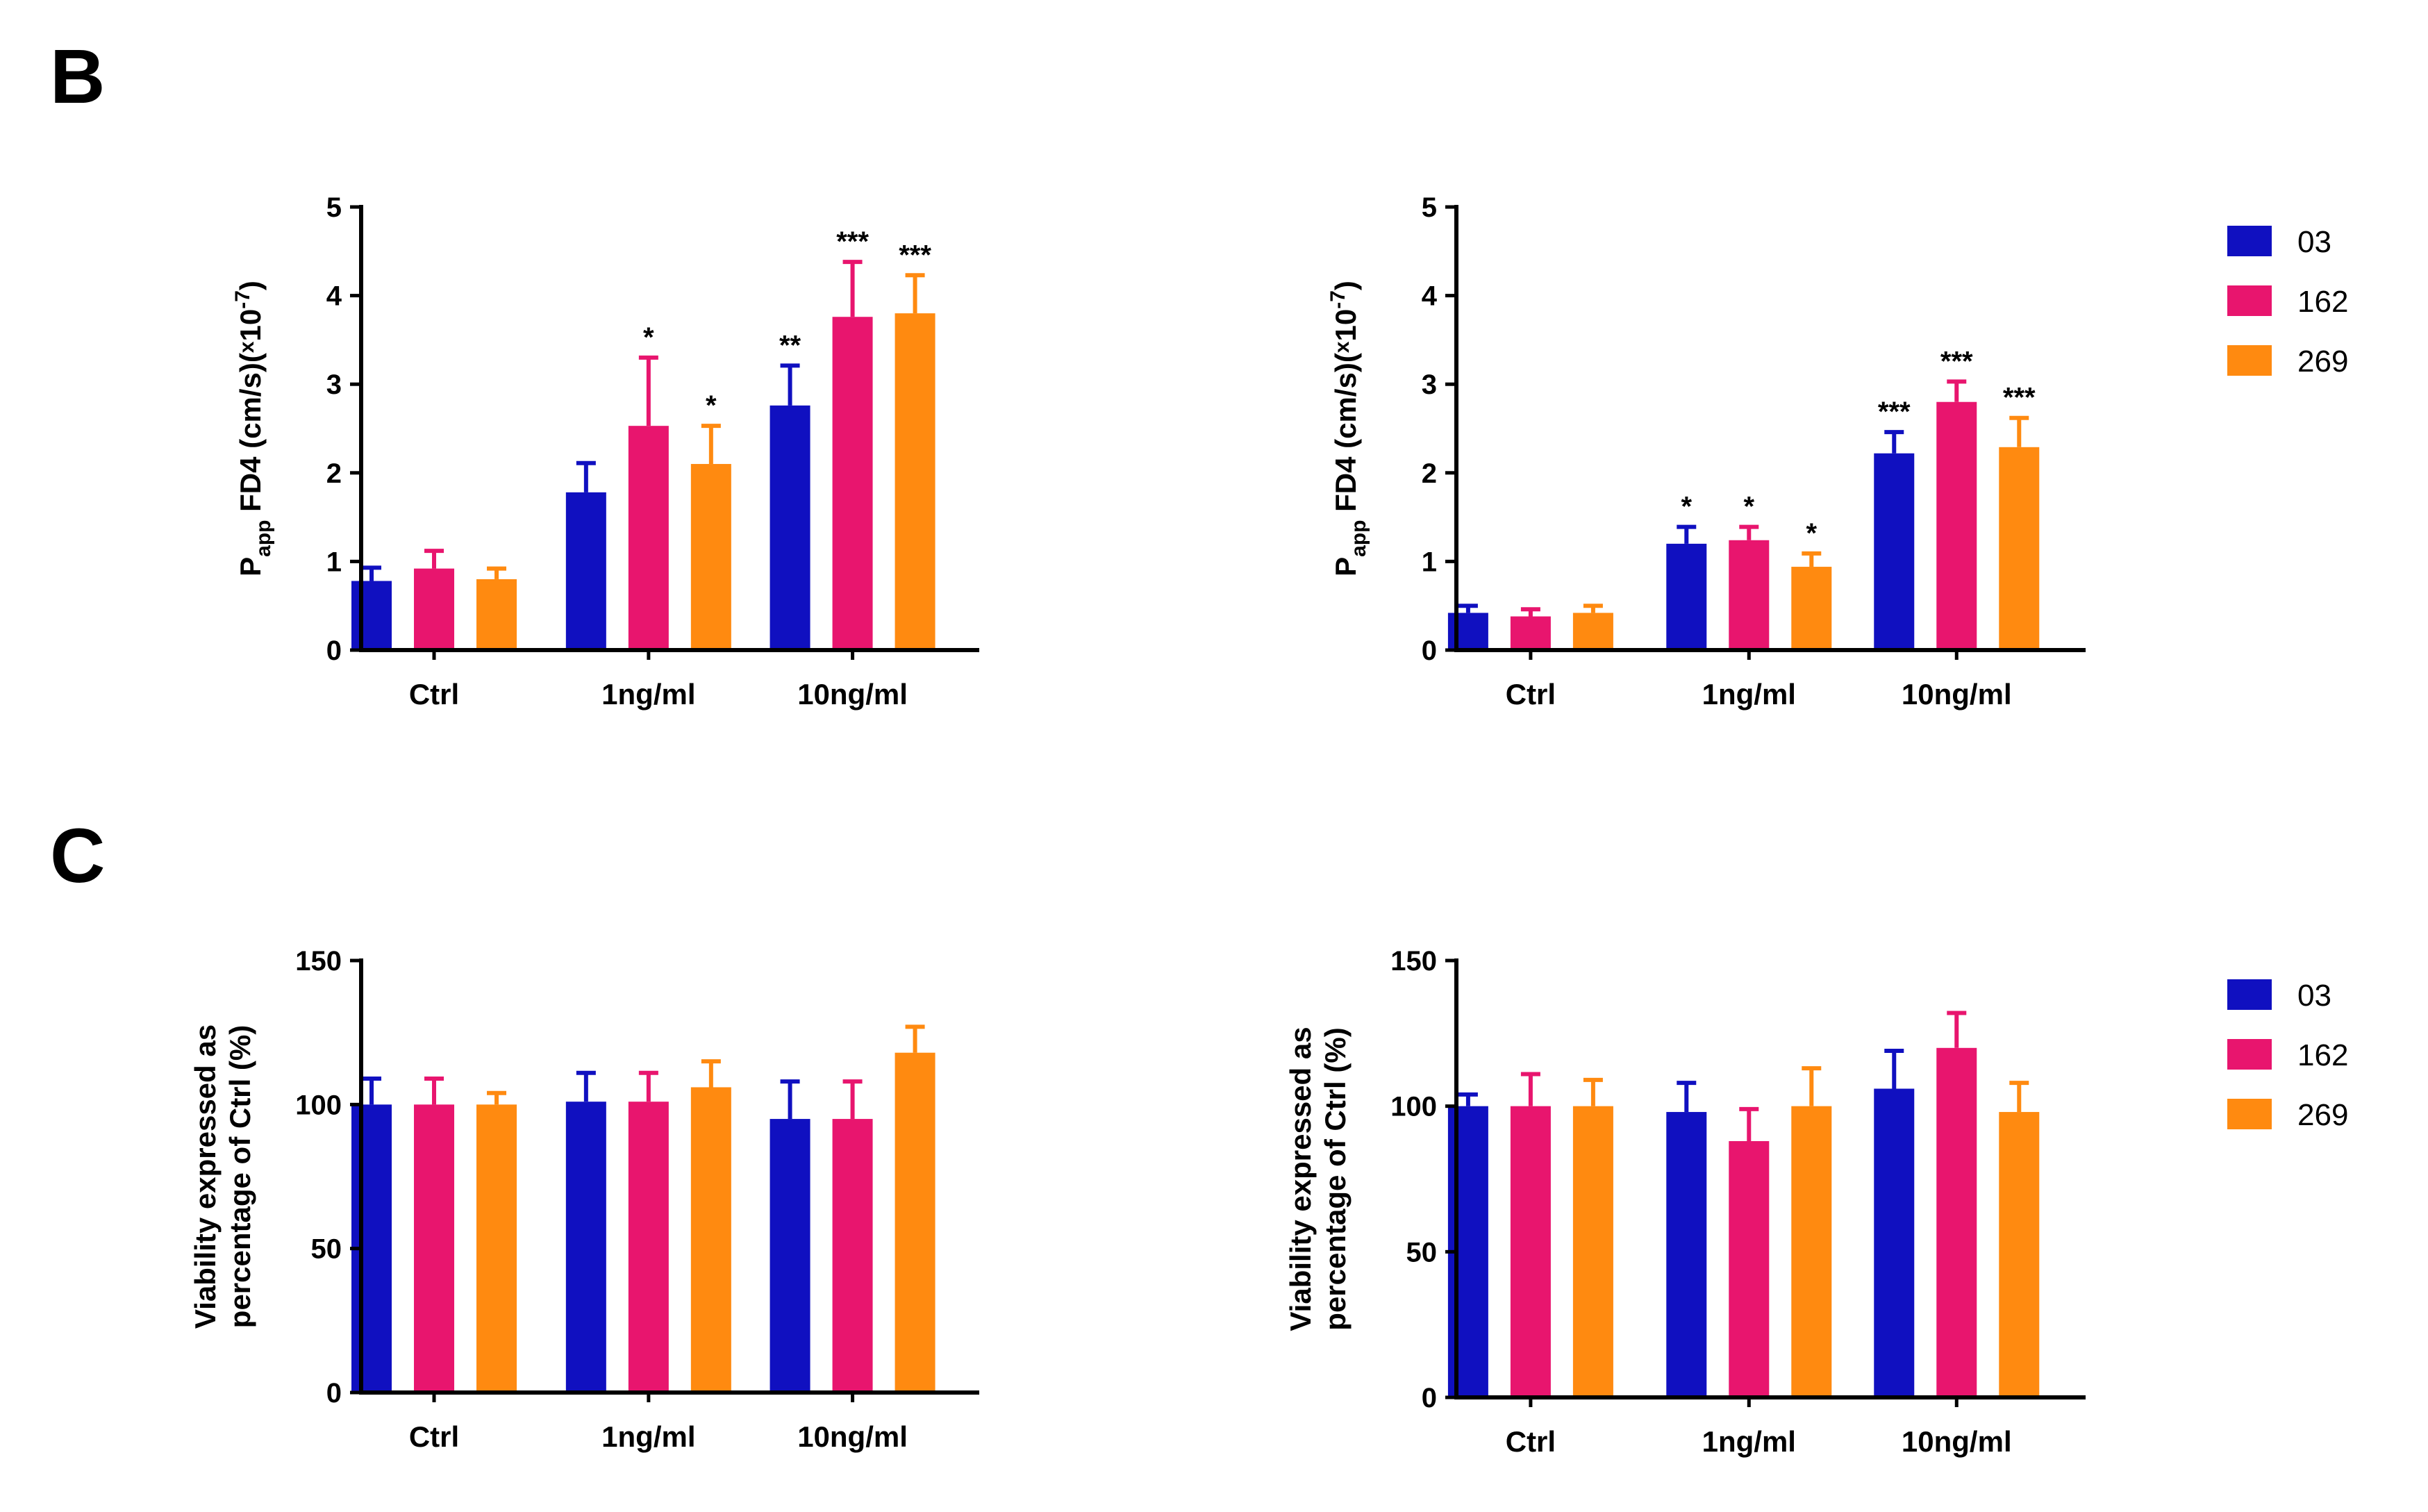 This screenshot has width=2428, height=1512. What do you see at coordinates (2287, 302) in the screenshot?
I see `legend-top: 03 162 269` at bounding box center [2287, 302].